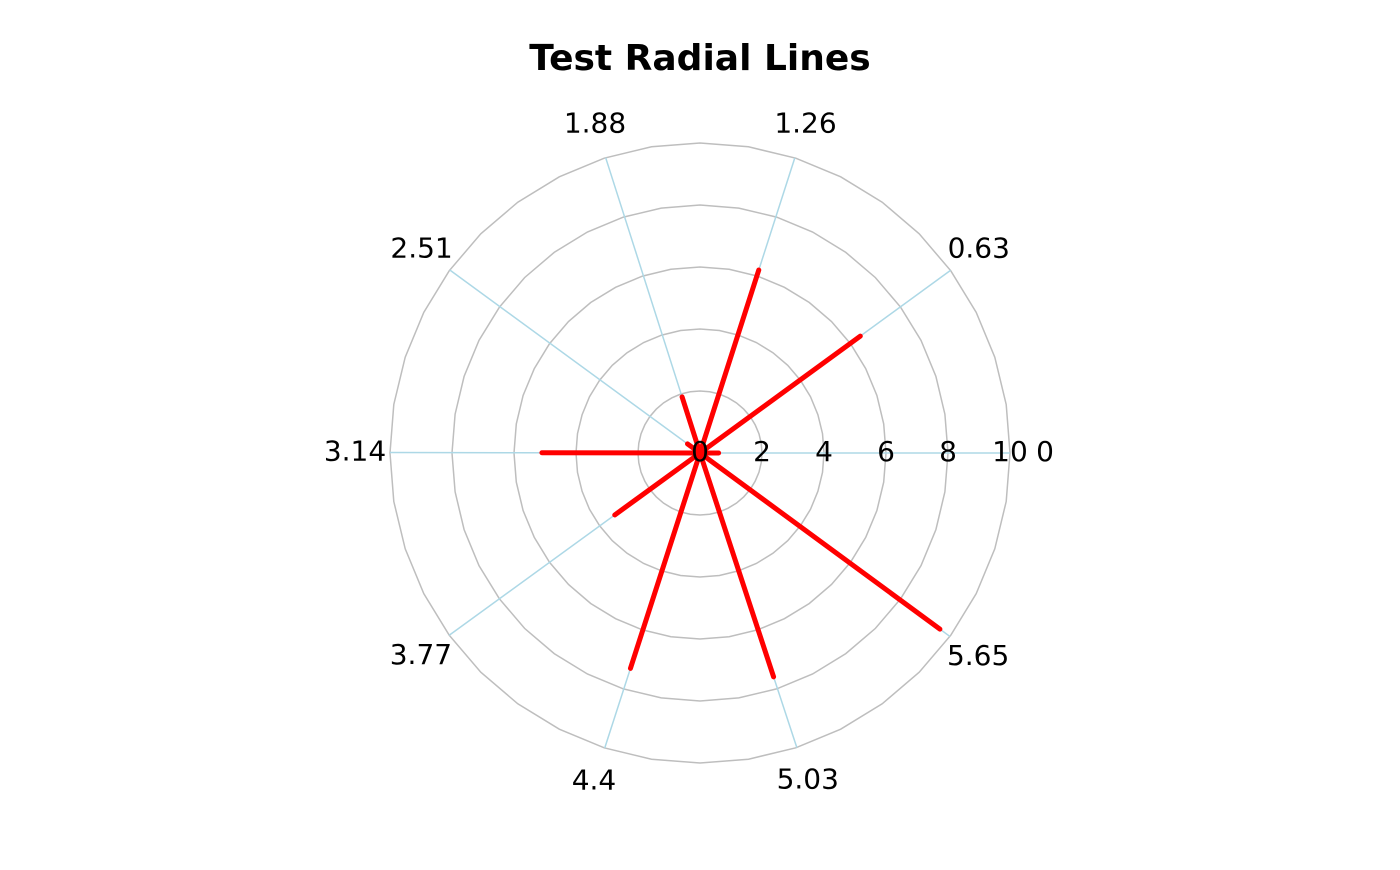 The width and height of the screenshot is (1400, 870). What do you see at coordinates (699, 58) in the screenshot?
I see `chart-title: Test Radial Lines` at bounding box center [699, 58].